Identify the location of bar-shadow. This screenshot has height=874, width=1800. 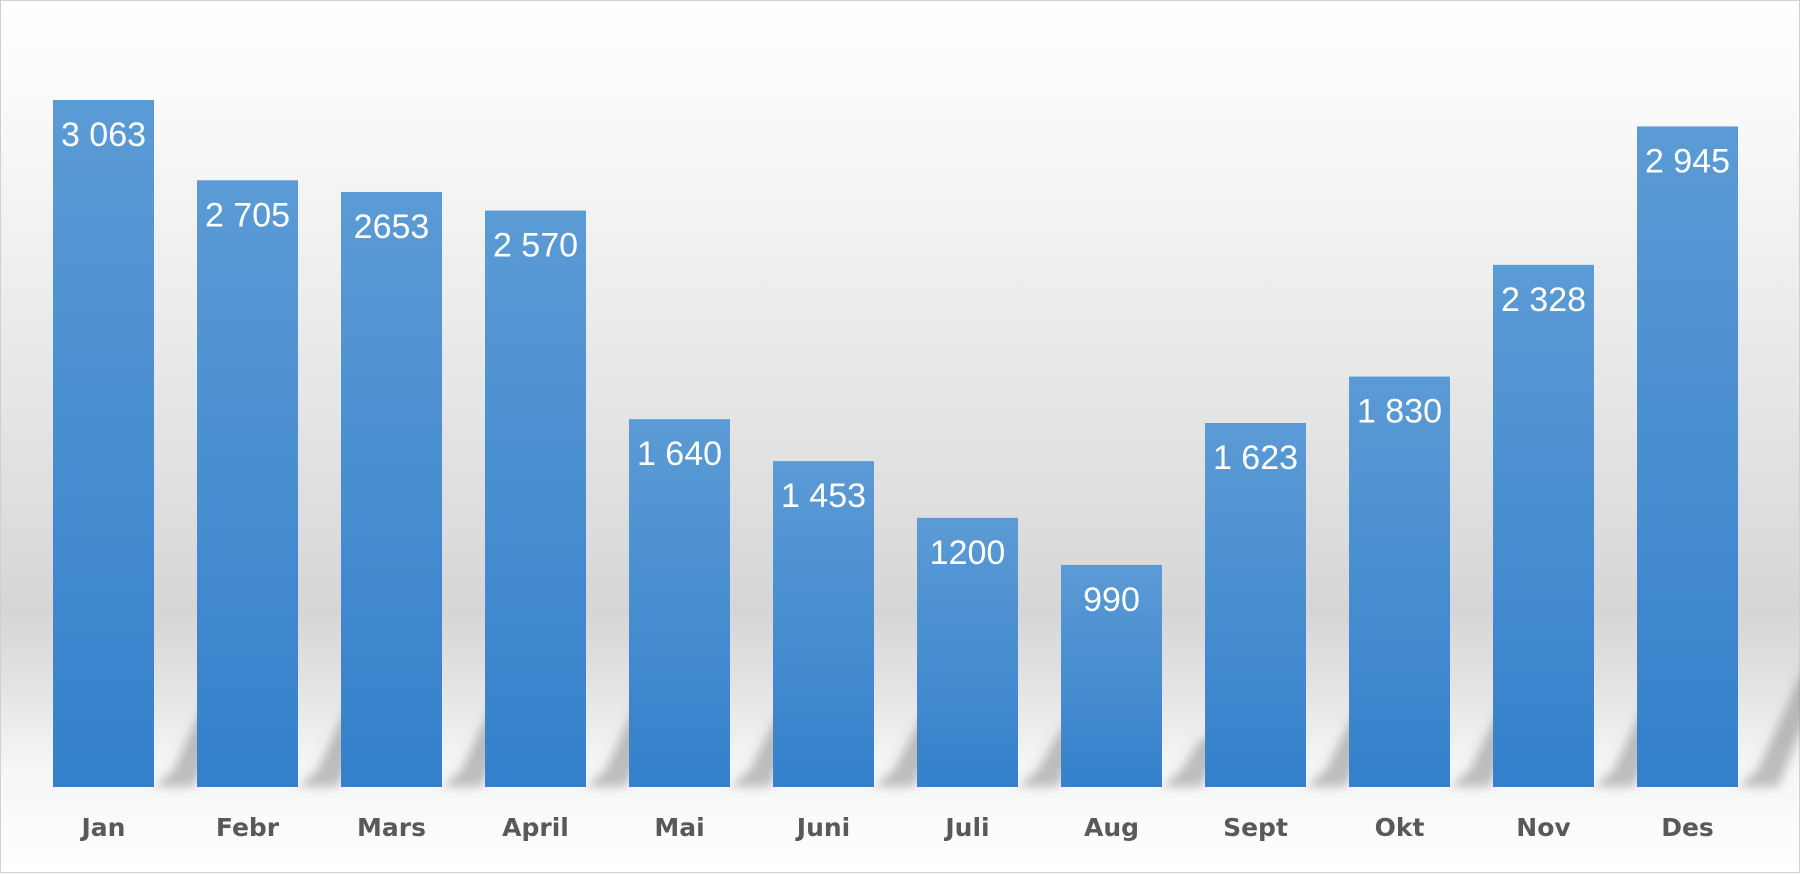
(1769, 732).